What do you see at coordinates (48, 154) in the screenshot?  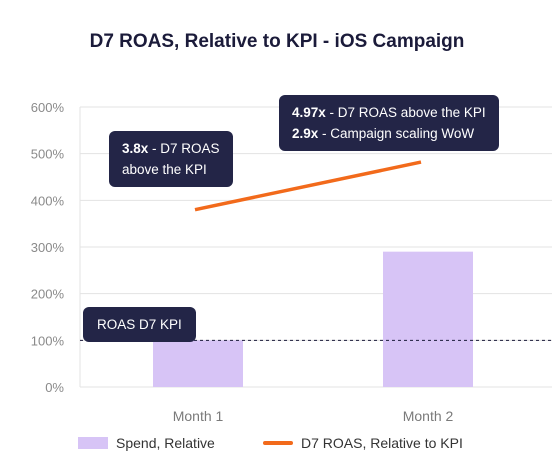 I see `y-tick-label: 500%` at bounding box center [48, 154].